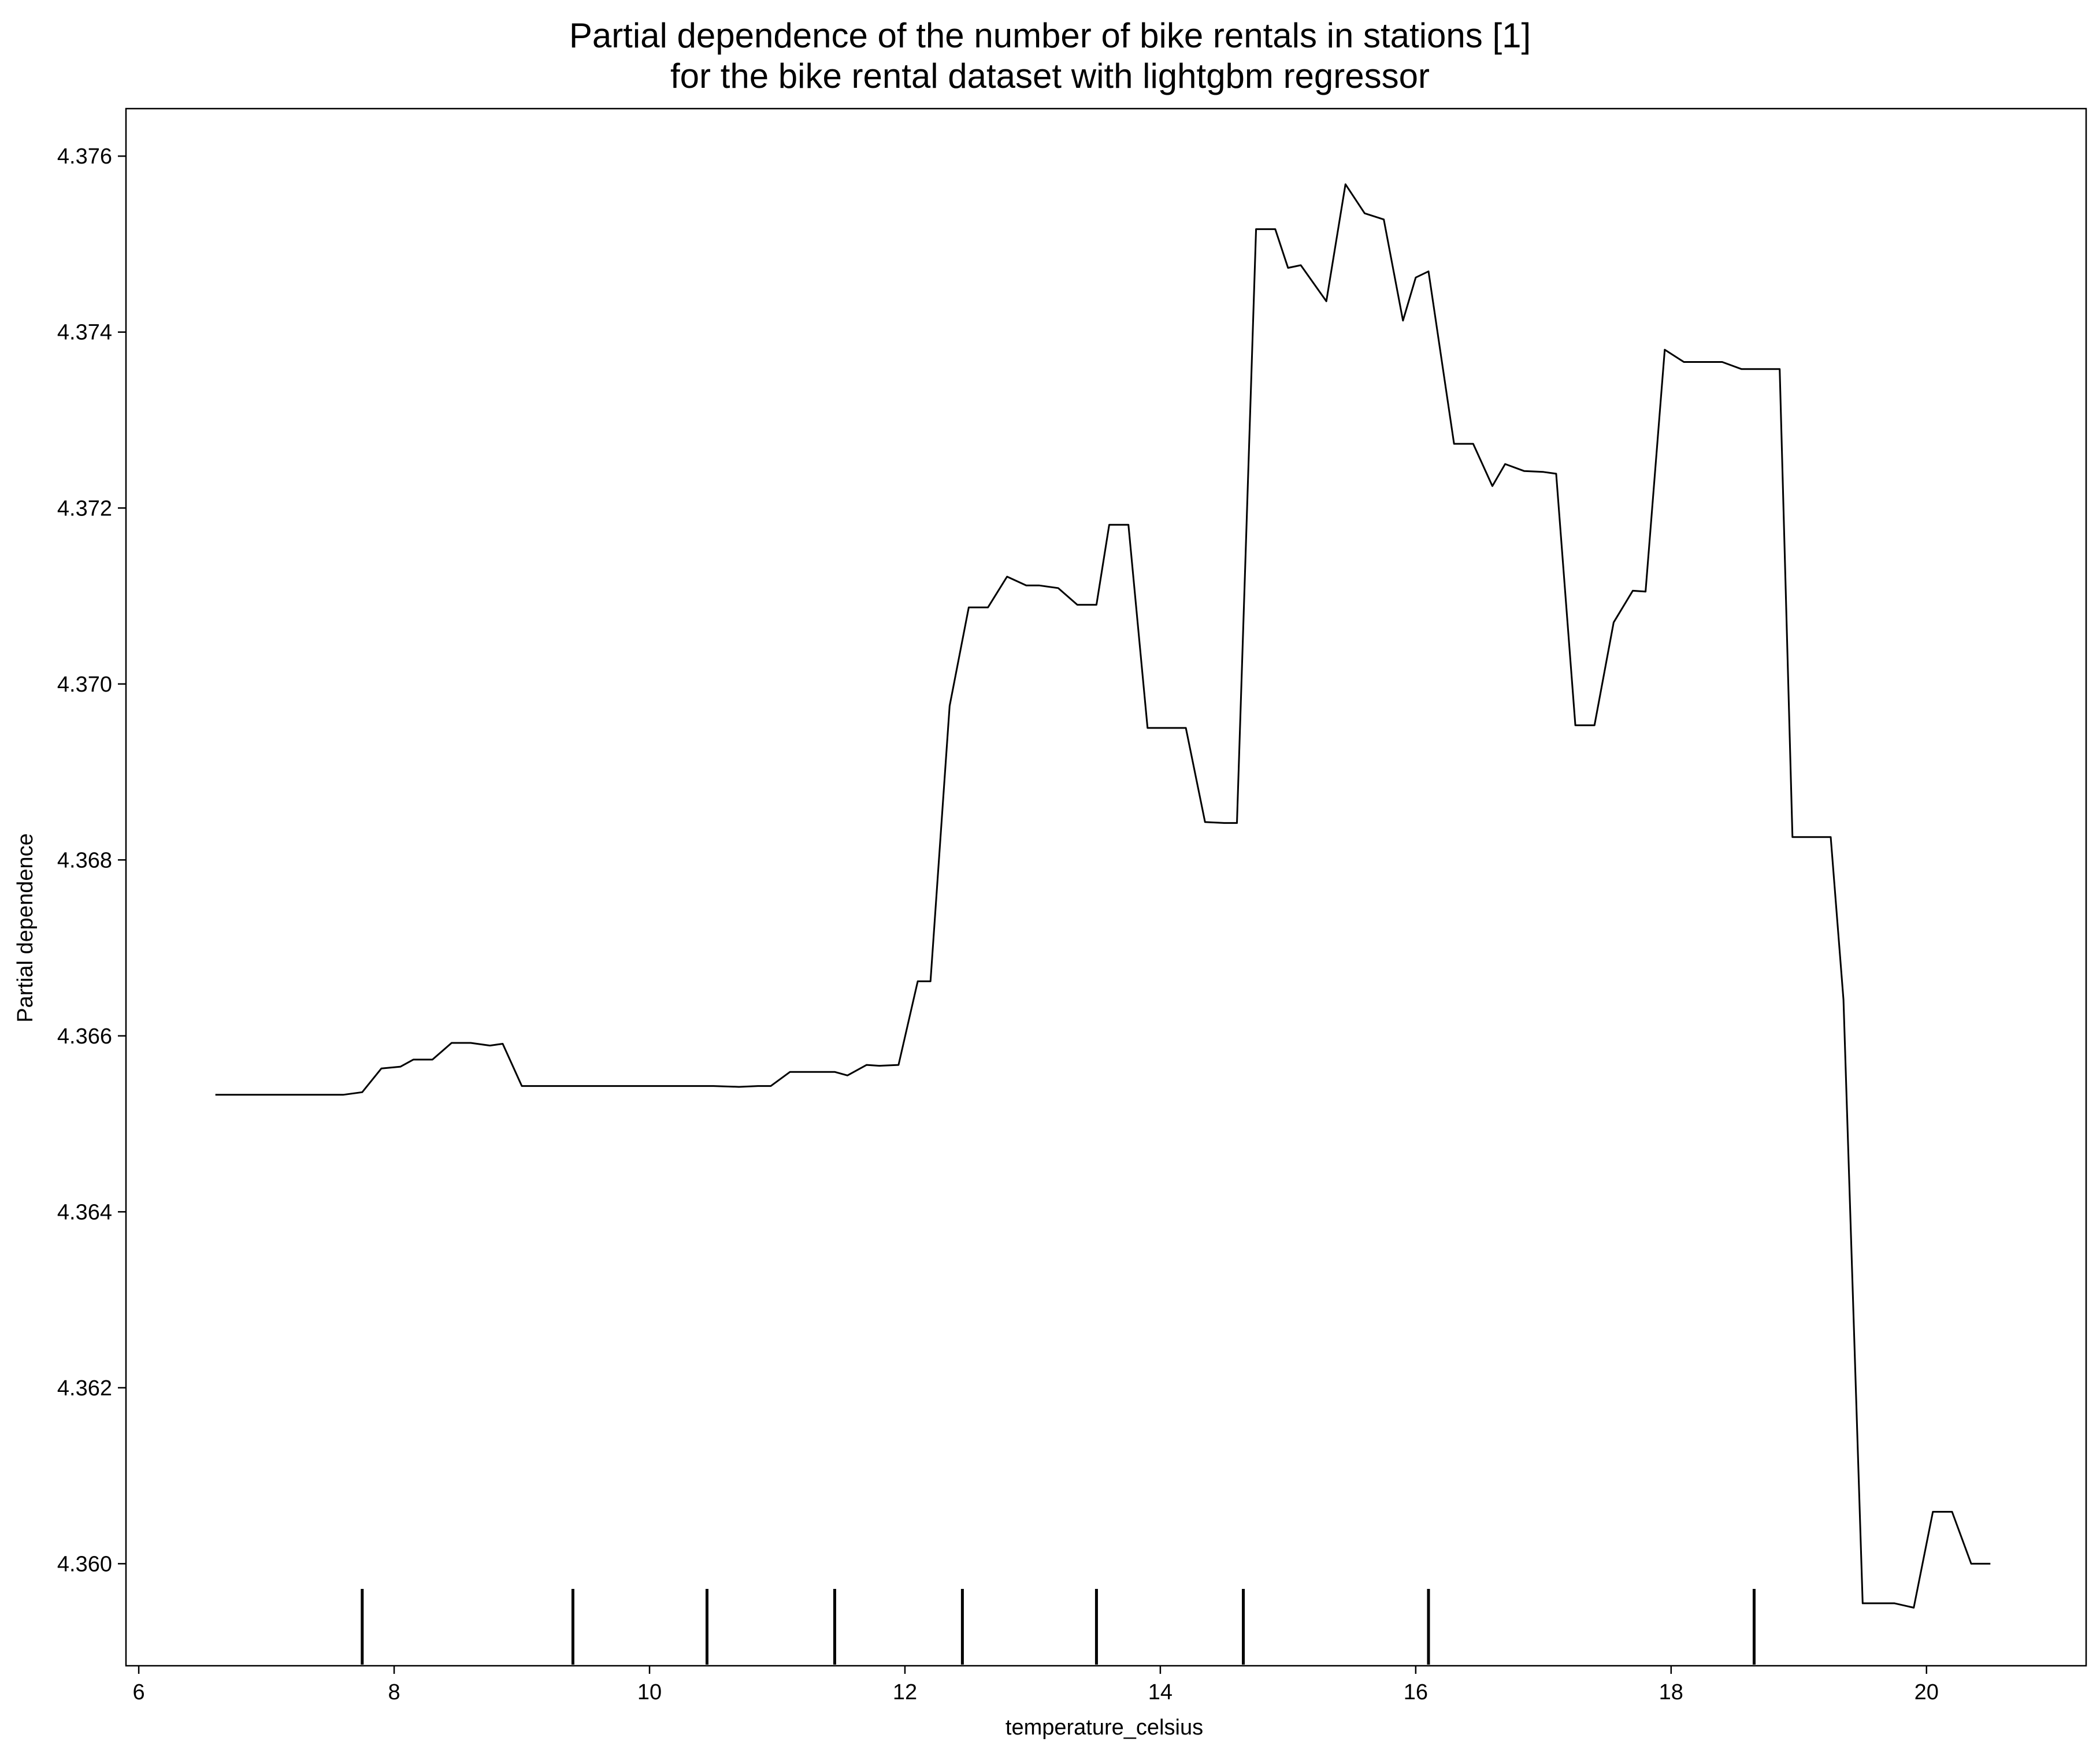 Image resolution: width=2100 pixels, height=1753 pixels. Describe the element at coordinates (905, 1692) in the screenshot. I see `x-tick-label: 12` at that location.